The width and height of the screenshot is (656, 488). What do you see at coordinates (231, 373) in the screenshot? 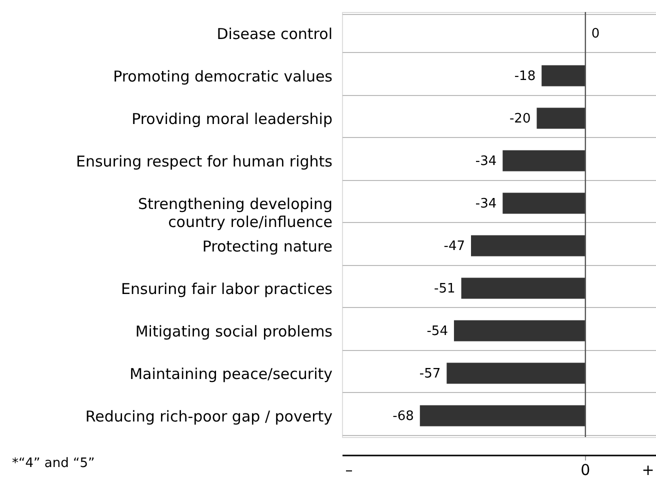
I see `y-tick-label: Maintaining peace/security` at bounding box center [231, 373].